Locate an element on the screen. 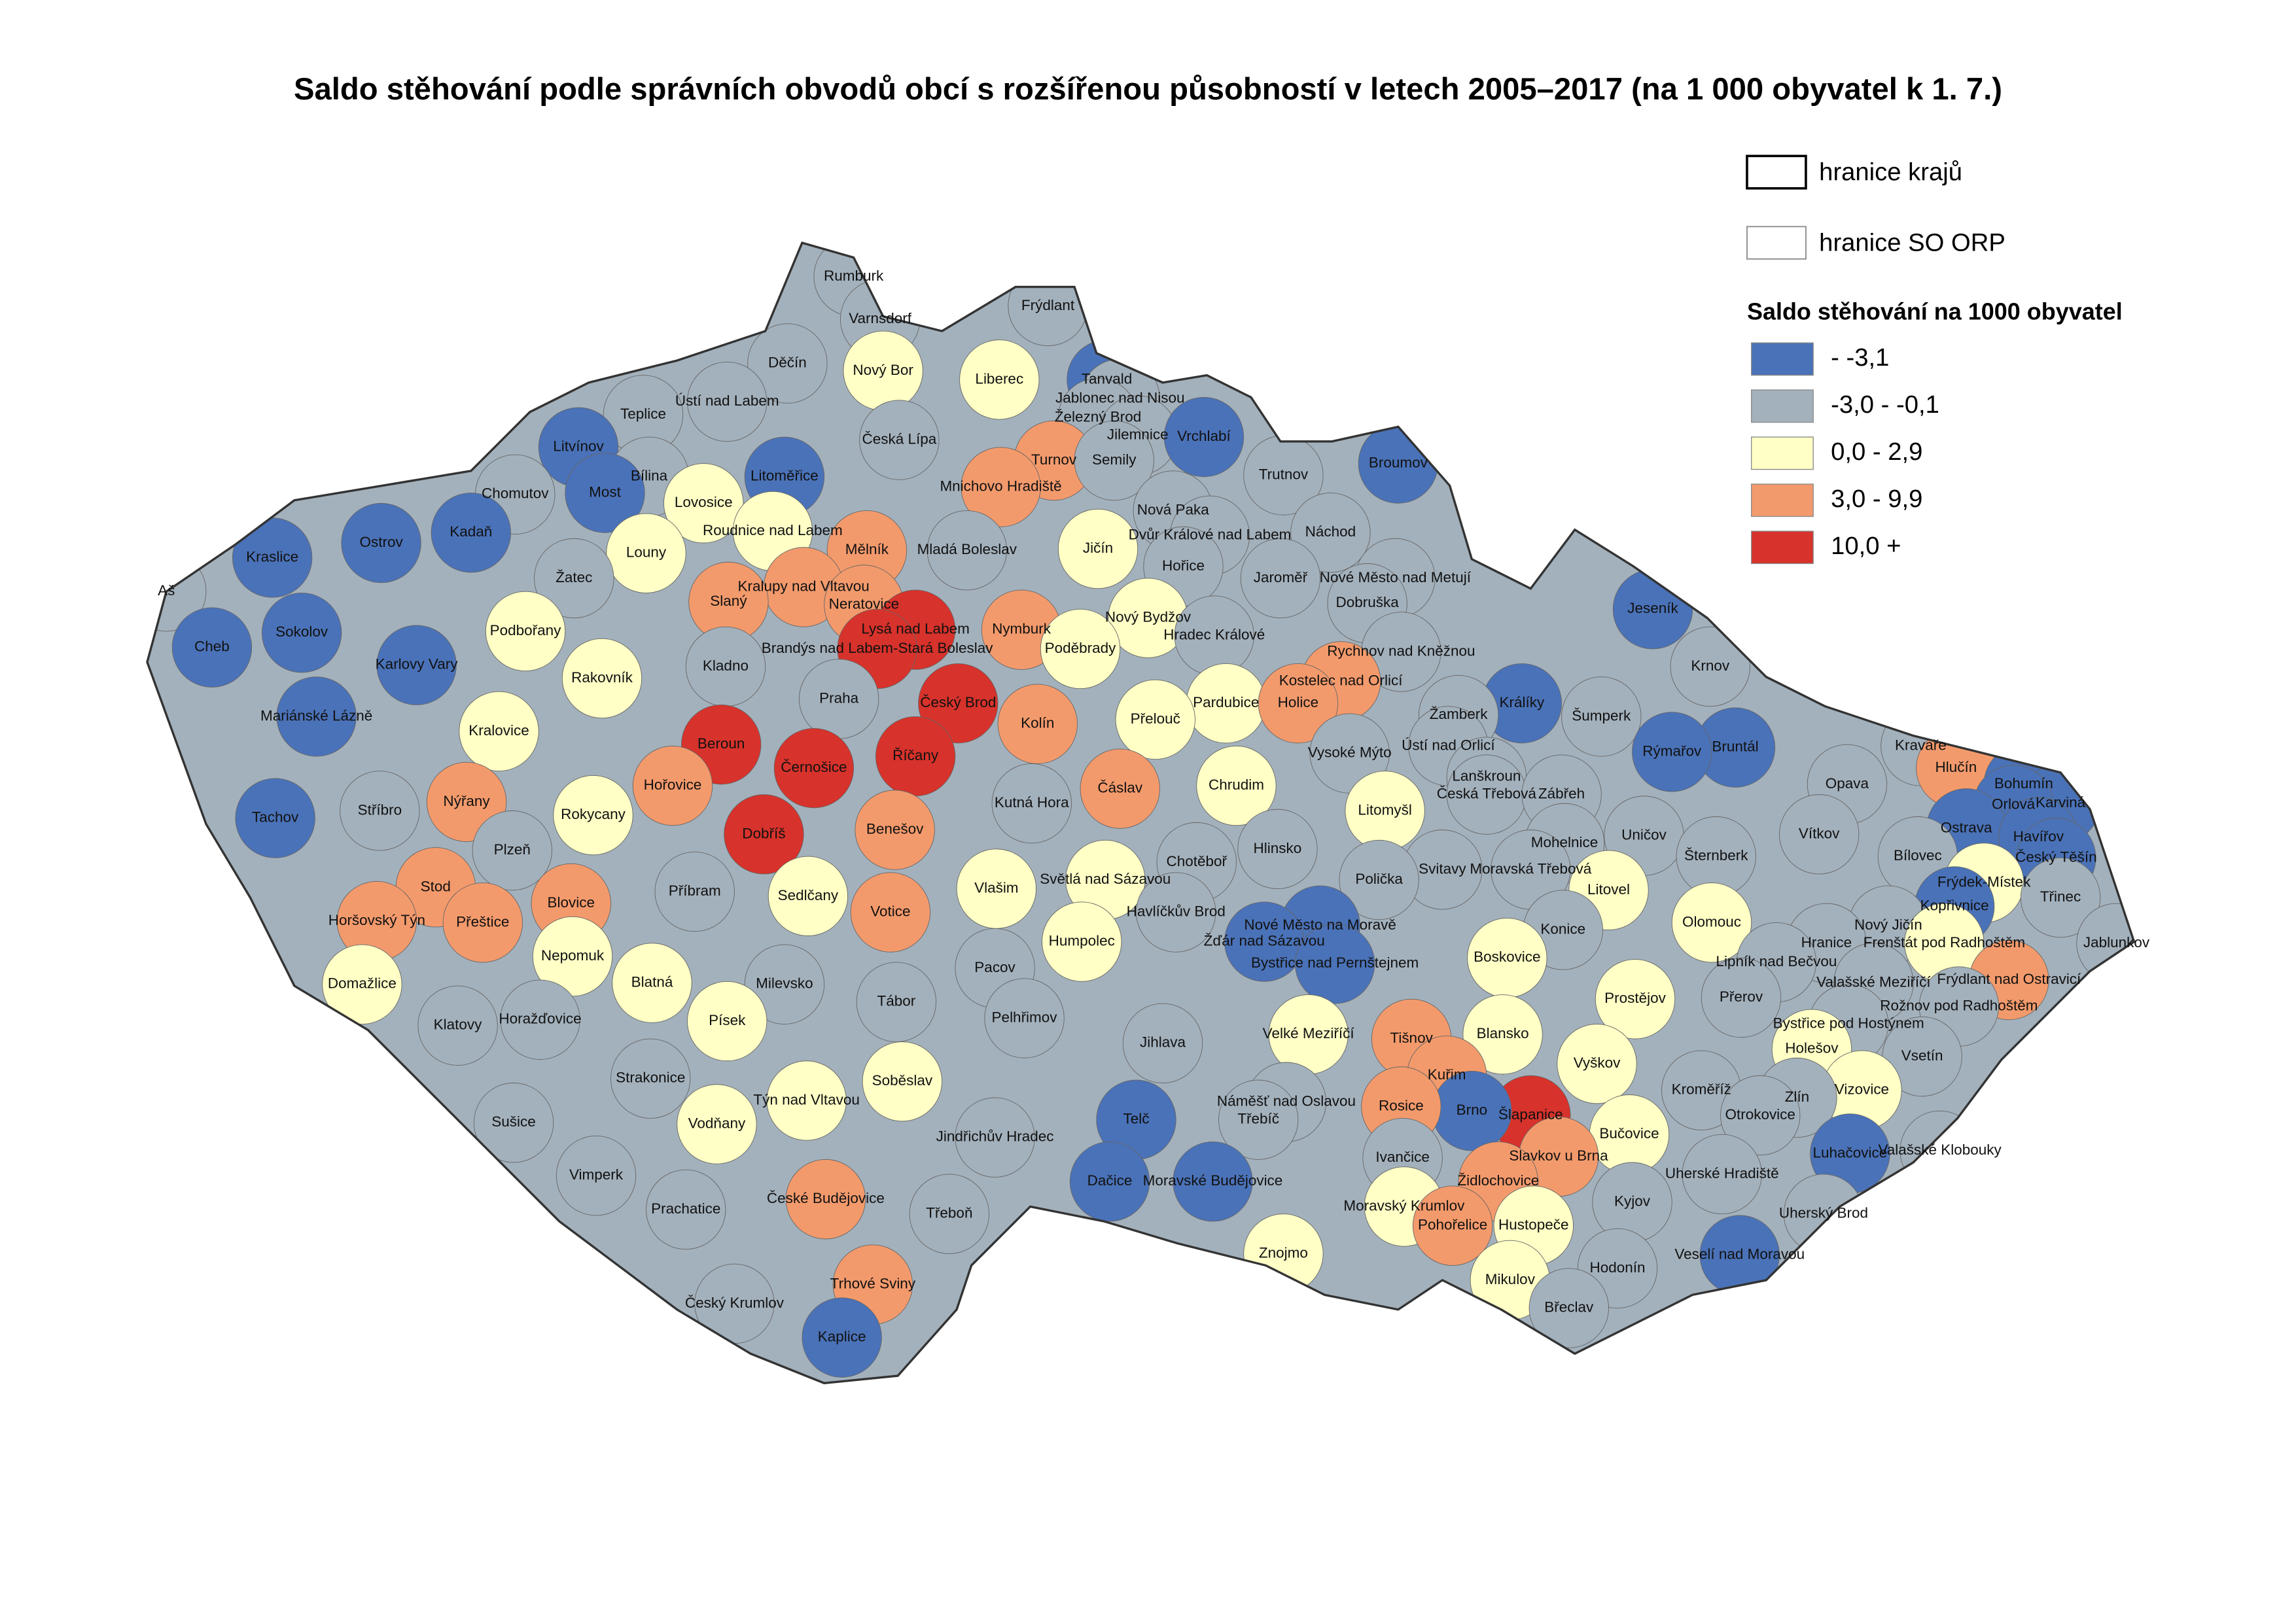  region-label: Bílina is located at coordinates (649, 476).